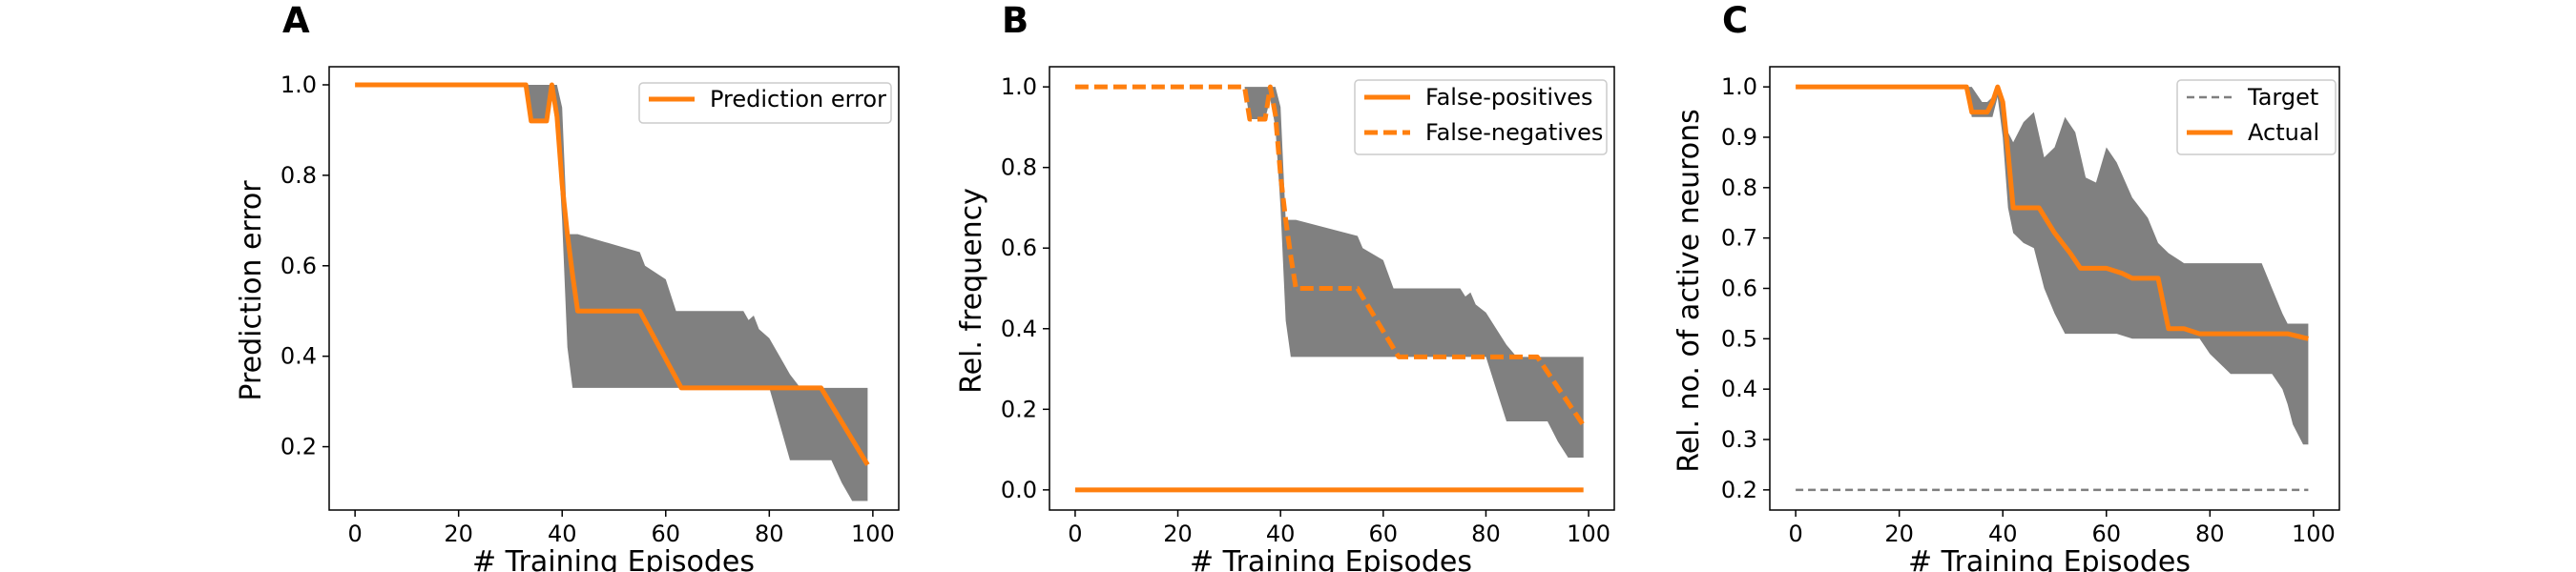 This screenshot has width=2576, height=572. I want to click on y-axis-label-a: Prediction error, so click(251, 290).